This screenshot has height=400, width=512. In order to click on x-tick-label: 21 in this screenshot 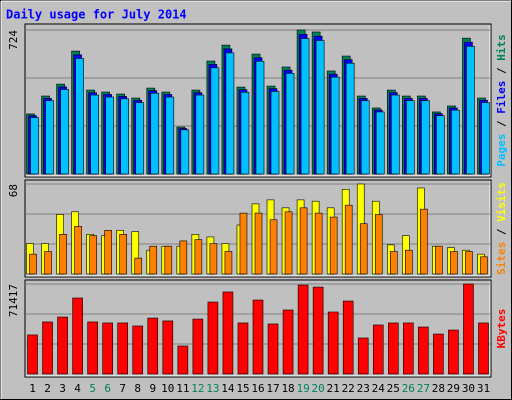, I will do `click(333, 388)`.